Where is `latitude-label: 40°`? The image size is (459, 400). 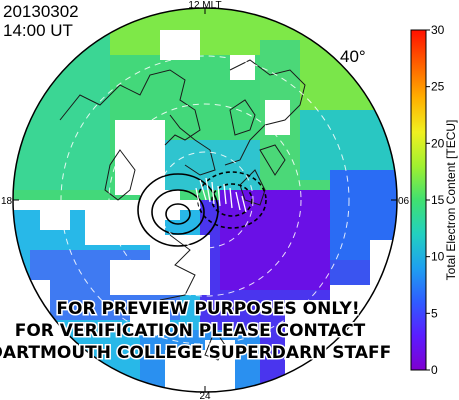
latitude-label: 40° is located at coordinates (353, 56).